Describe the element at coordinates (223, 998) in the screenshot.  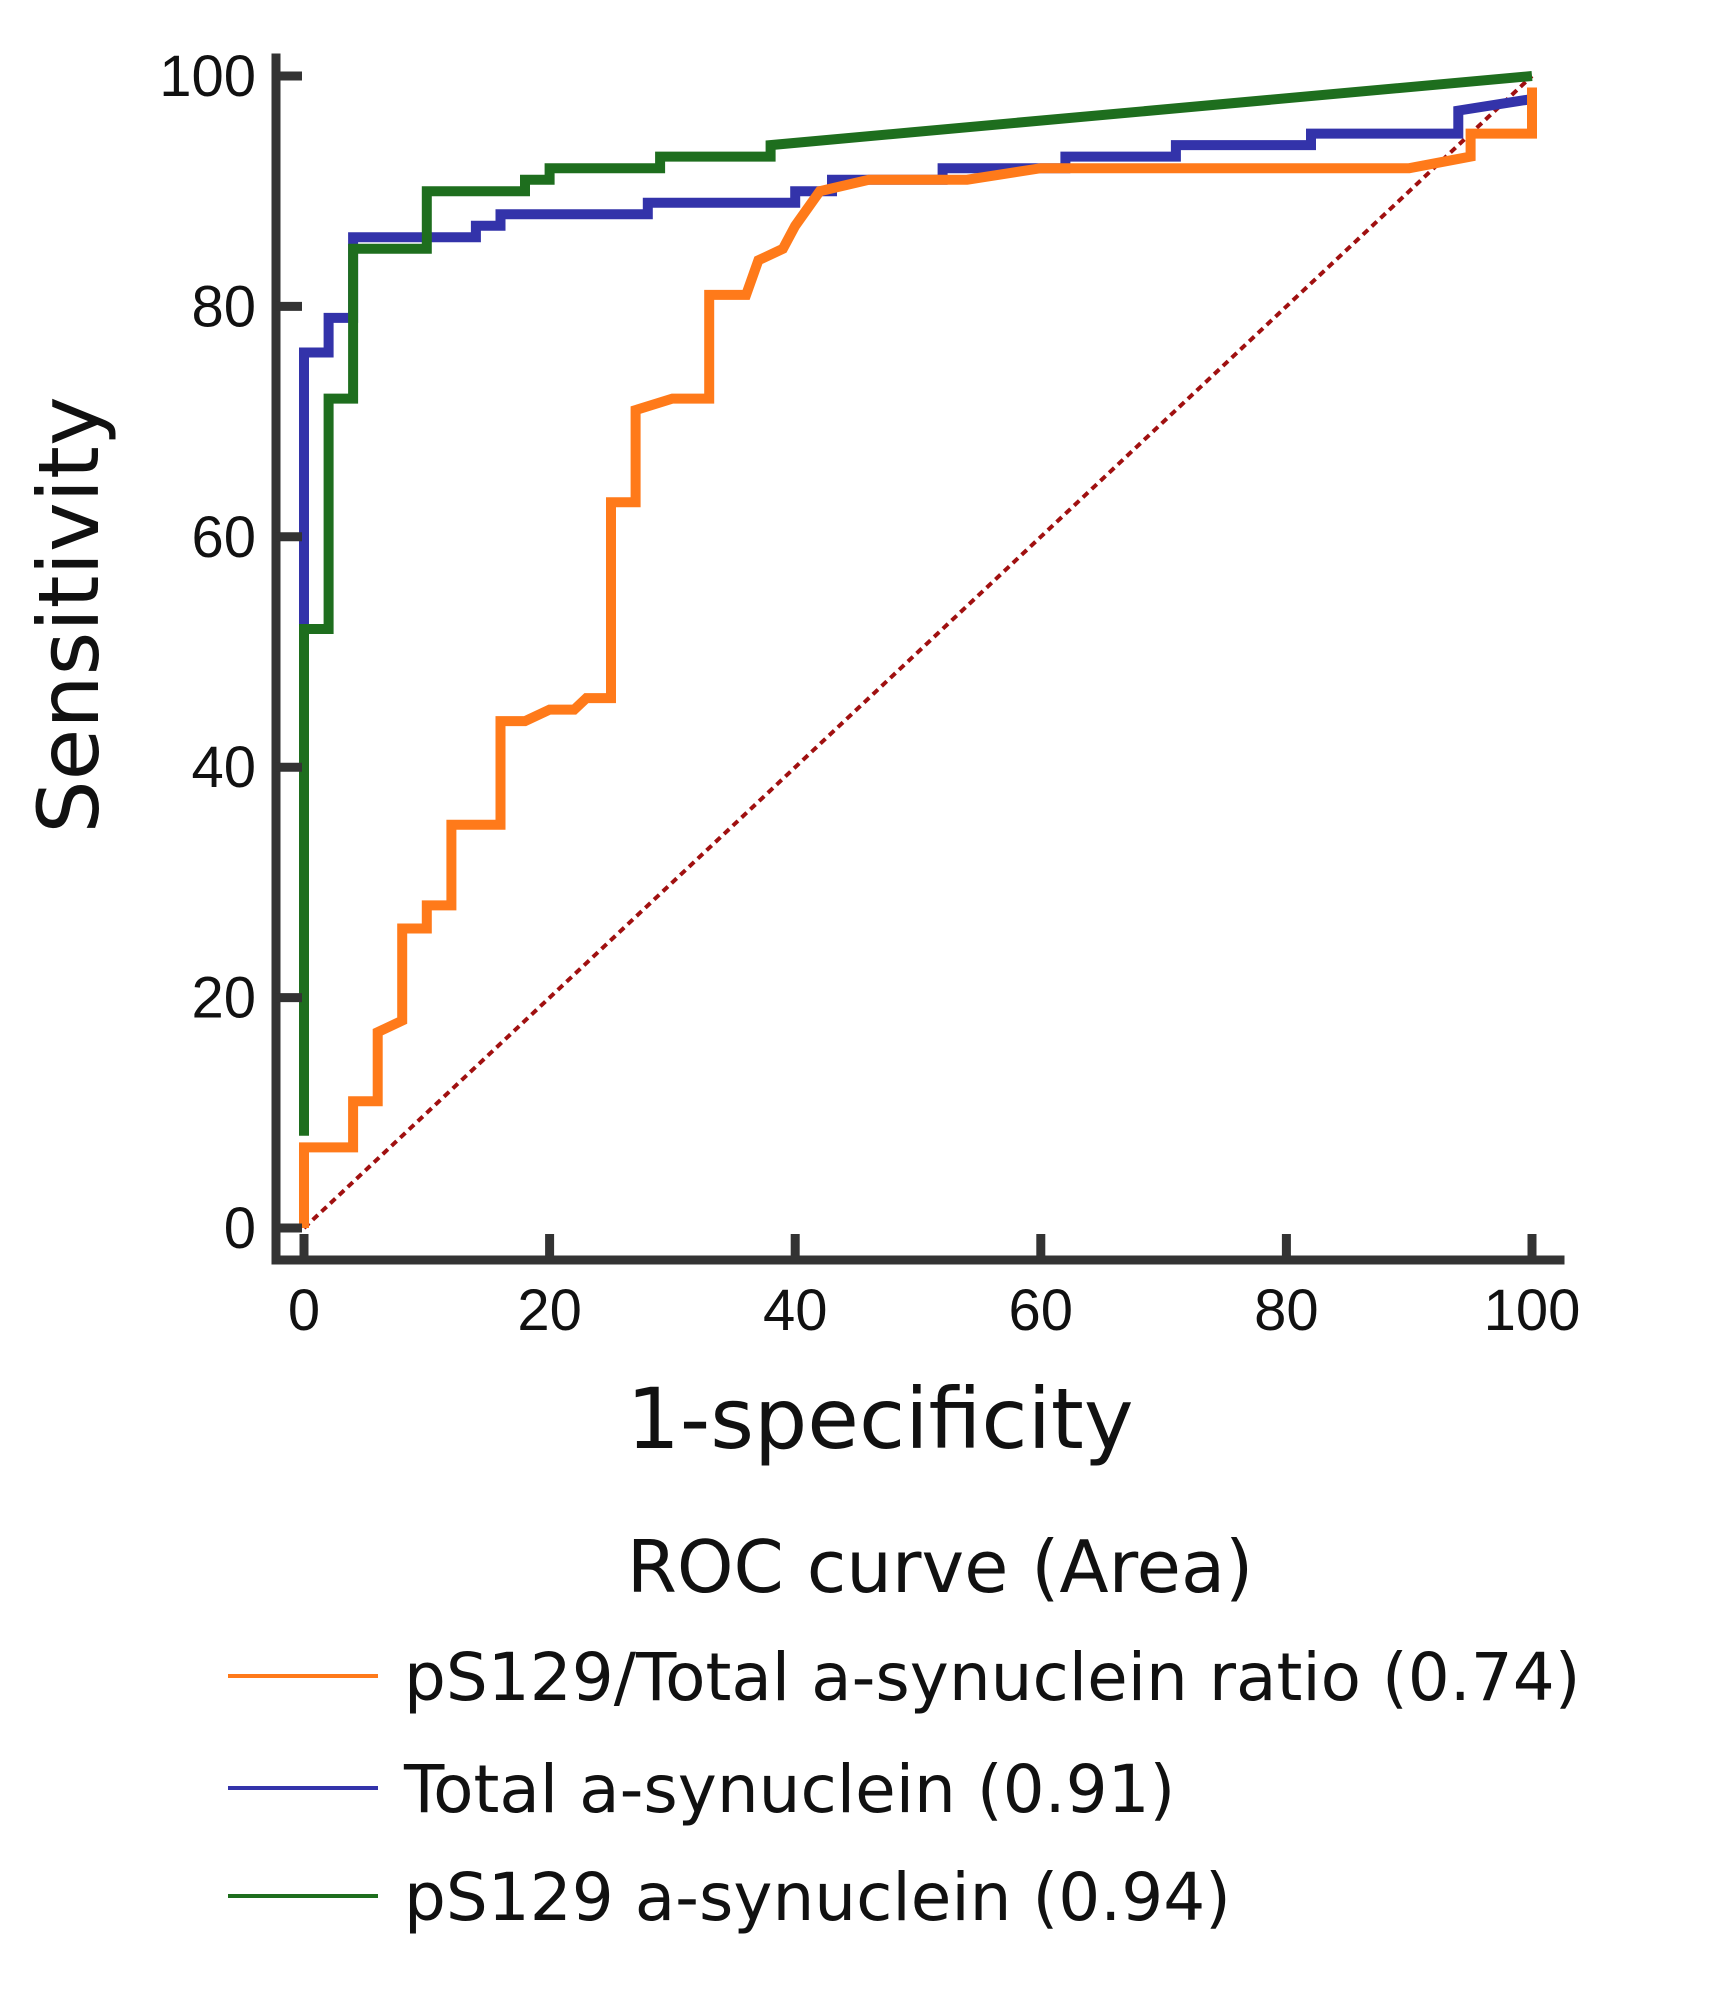
I see `y-tick-label: 20` at that location.